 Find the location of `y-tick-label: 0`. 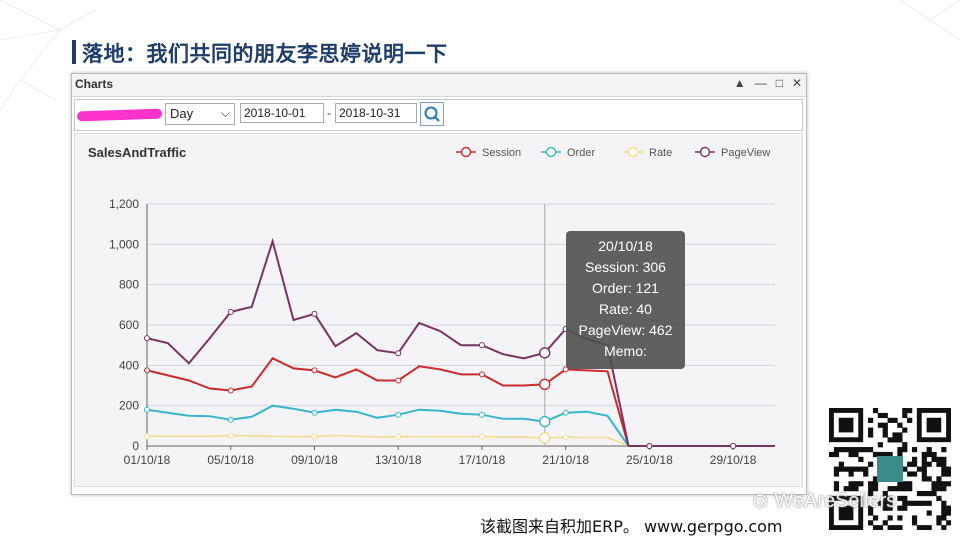

y-tick-label: 0 is located at coordinates (135, 446).